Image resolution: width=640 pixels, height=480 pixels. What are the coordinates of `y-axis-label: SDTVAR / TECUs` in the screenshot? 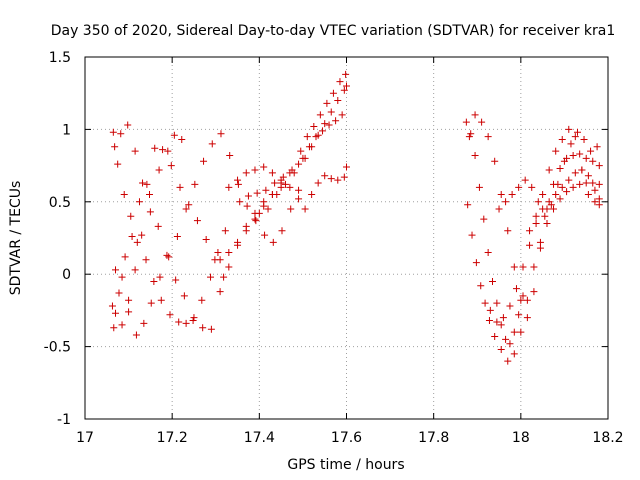 It's located at (16, 238).